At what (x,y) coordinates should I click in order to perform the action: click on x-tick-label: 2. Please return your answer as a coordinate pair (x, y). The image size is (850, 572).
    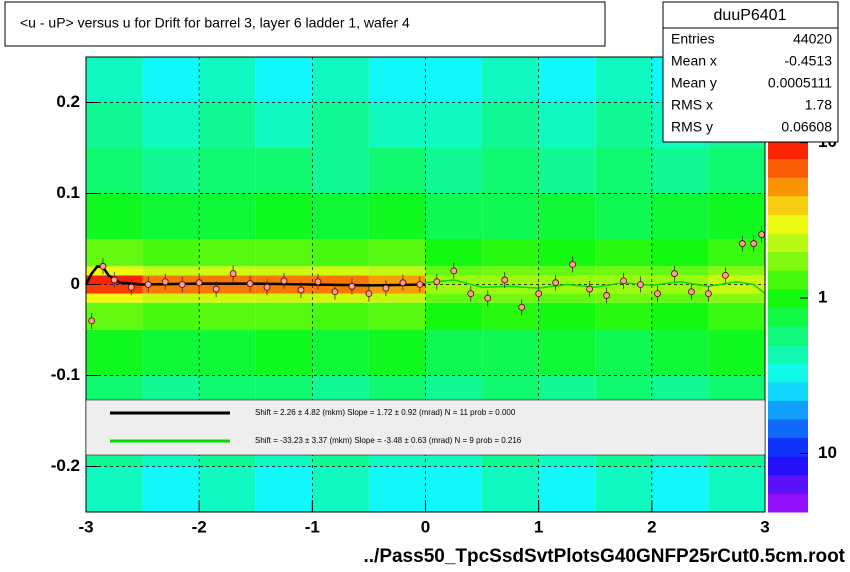
    Looking at the image, I should click on (651, 526).